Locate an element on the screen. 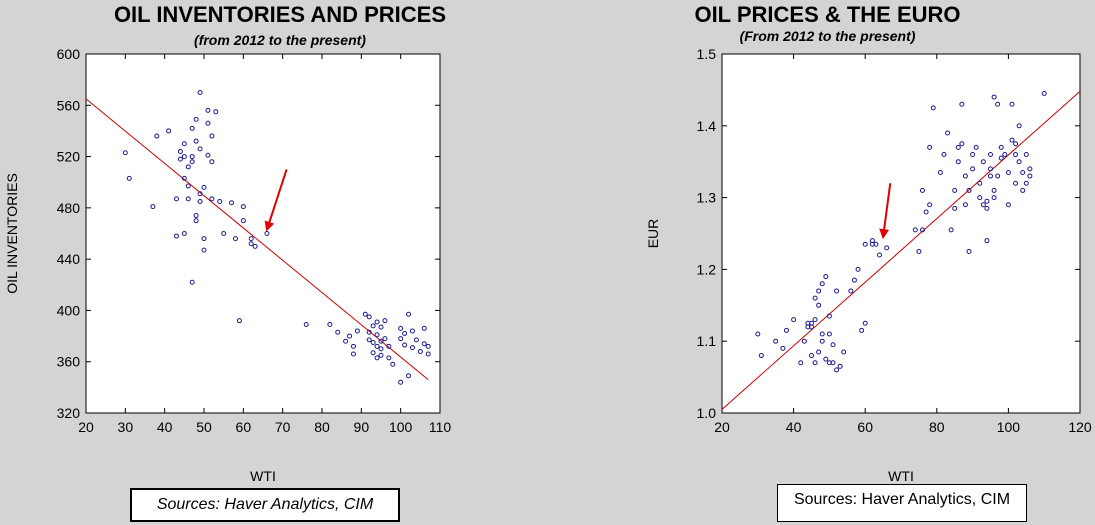 This screenshot has height=525, width=1095. y-tick-label: 1.0 is located at coordinates (707, 413).